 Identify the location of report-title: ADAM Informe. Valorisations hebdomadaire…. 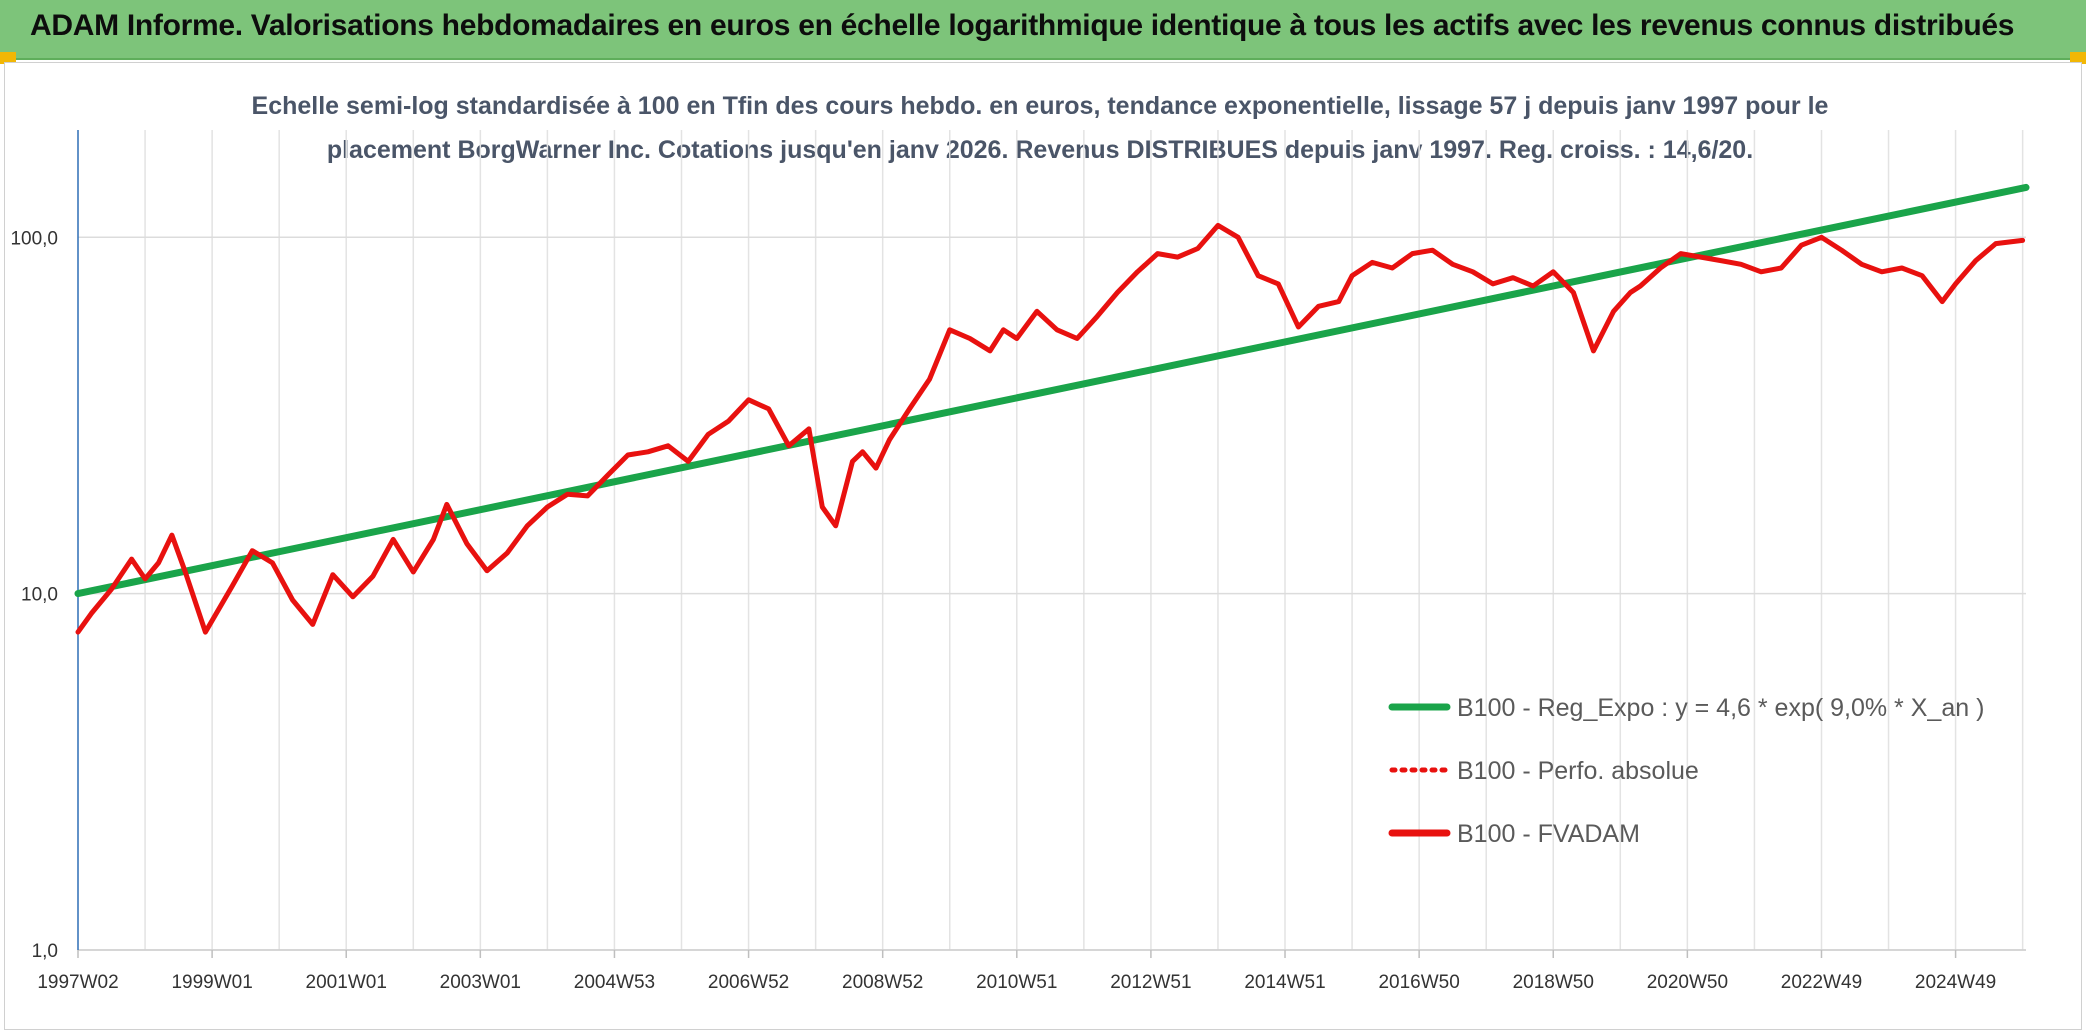
(1022, 25).